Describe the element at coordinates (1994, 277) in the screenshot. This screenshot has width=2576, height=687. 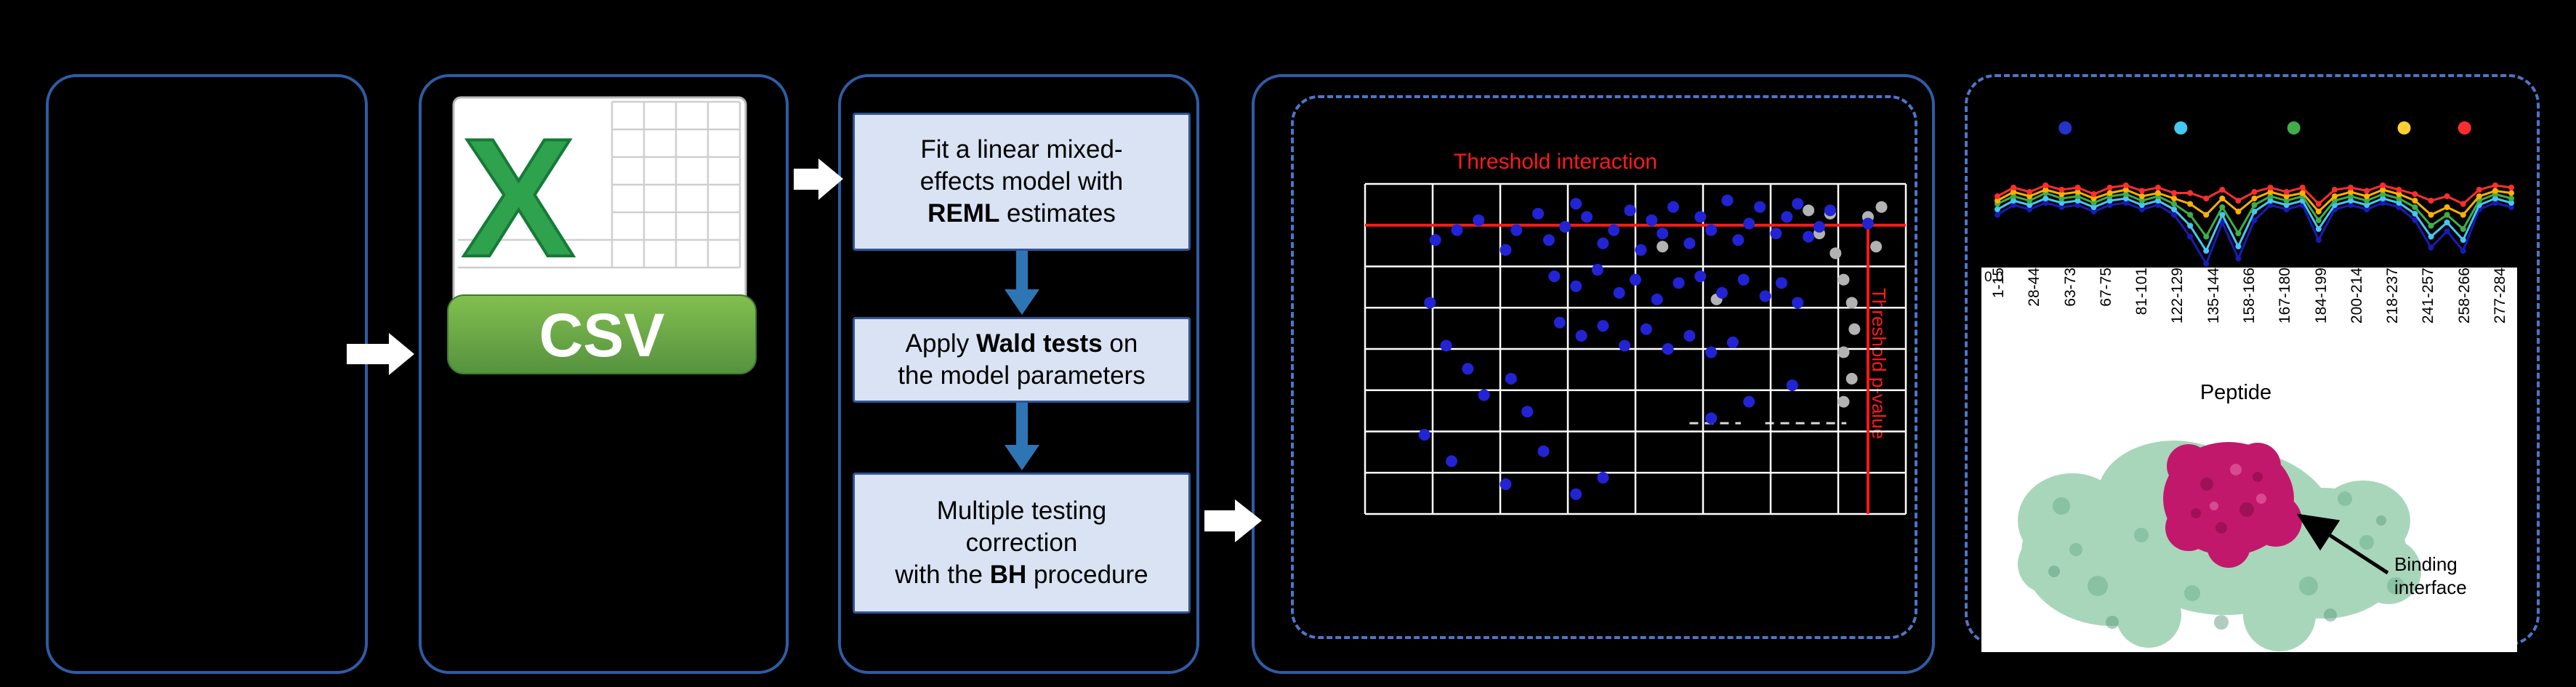
I see `line-chart-y-tick: 0.0` at that location.